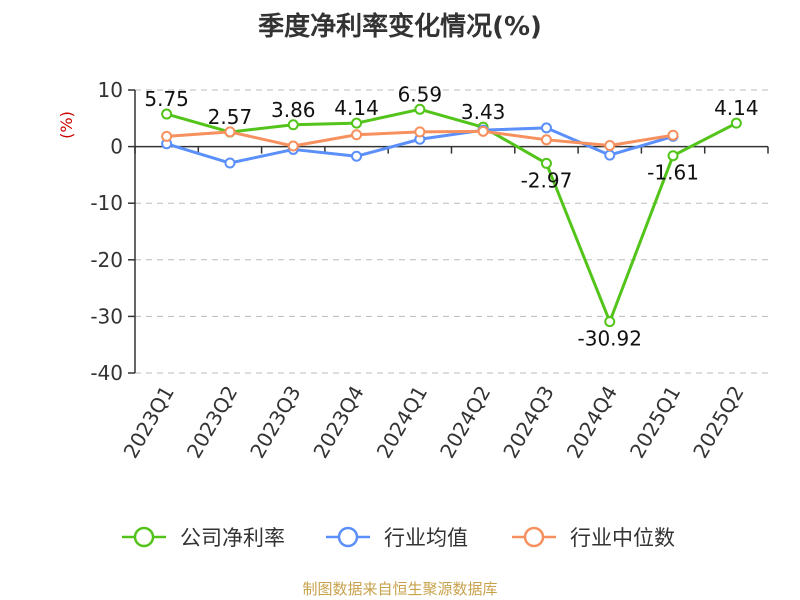 Image resolution: width=800 pixels, height=600 pixels. I want to click on x-tick-label: 2024Q2, so click(465, 422).